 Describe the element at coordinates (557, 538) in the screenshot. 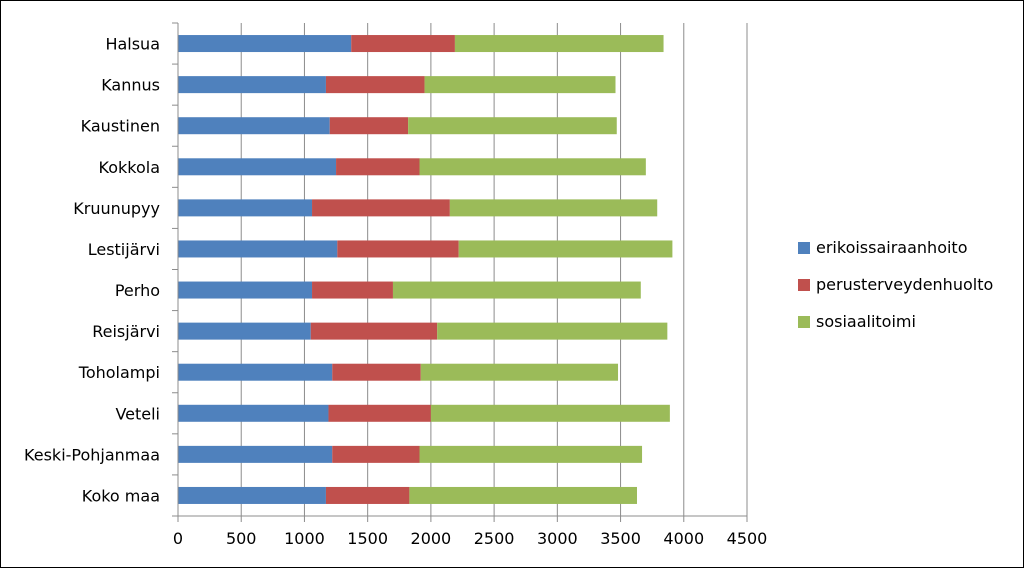

I see `x-tick-label: 3000` at that location.